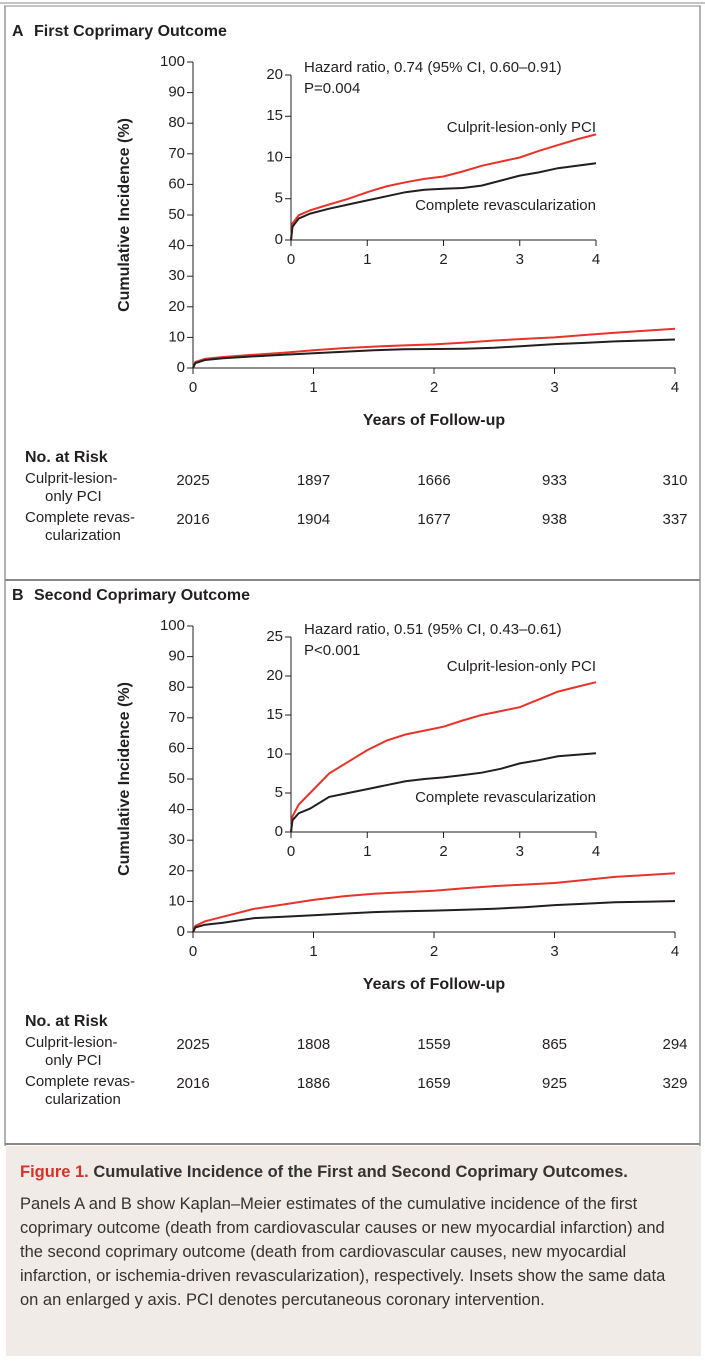 The image size is (705, 1362). I want to click on risk-value: 1666, so click(433, 480).